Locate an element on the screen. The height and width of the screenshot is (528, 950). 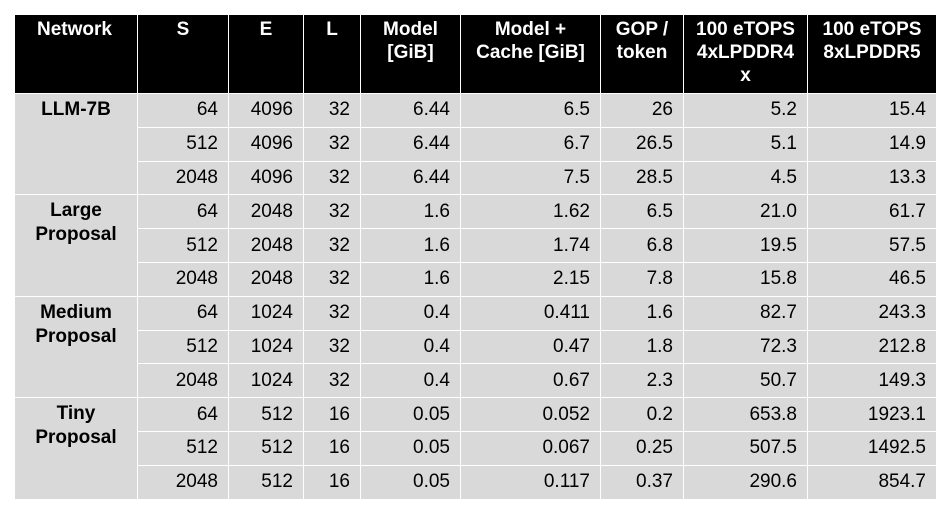
header-gop-per-token: GOP / token is located at coordinates (642, 54).